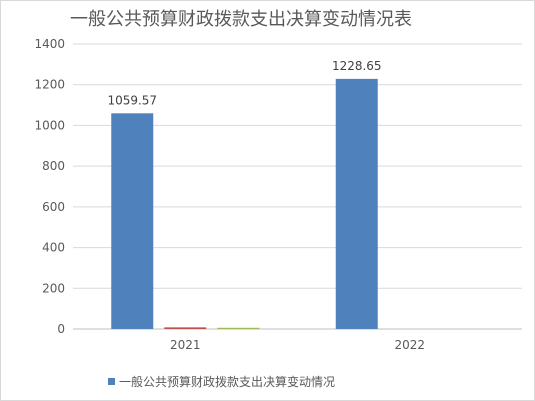  Describe the element at coordinates (53, 248) in the screenshot. I see `y-tick-label: 400` at that location.